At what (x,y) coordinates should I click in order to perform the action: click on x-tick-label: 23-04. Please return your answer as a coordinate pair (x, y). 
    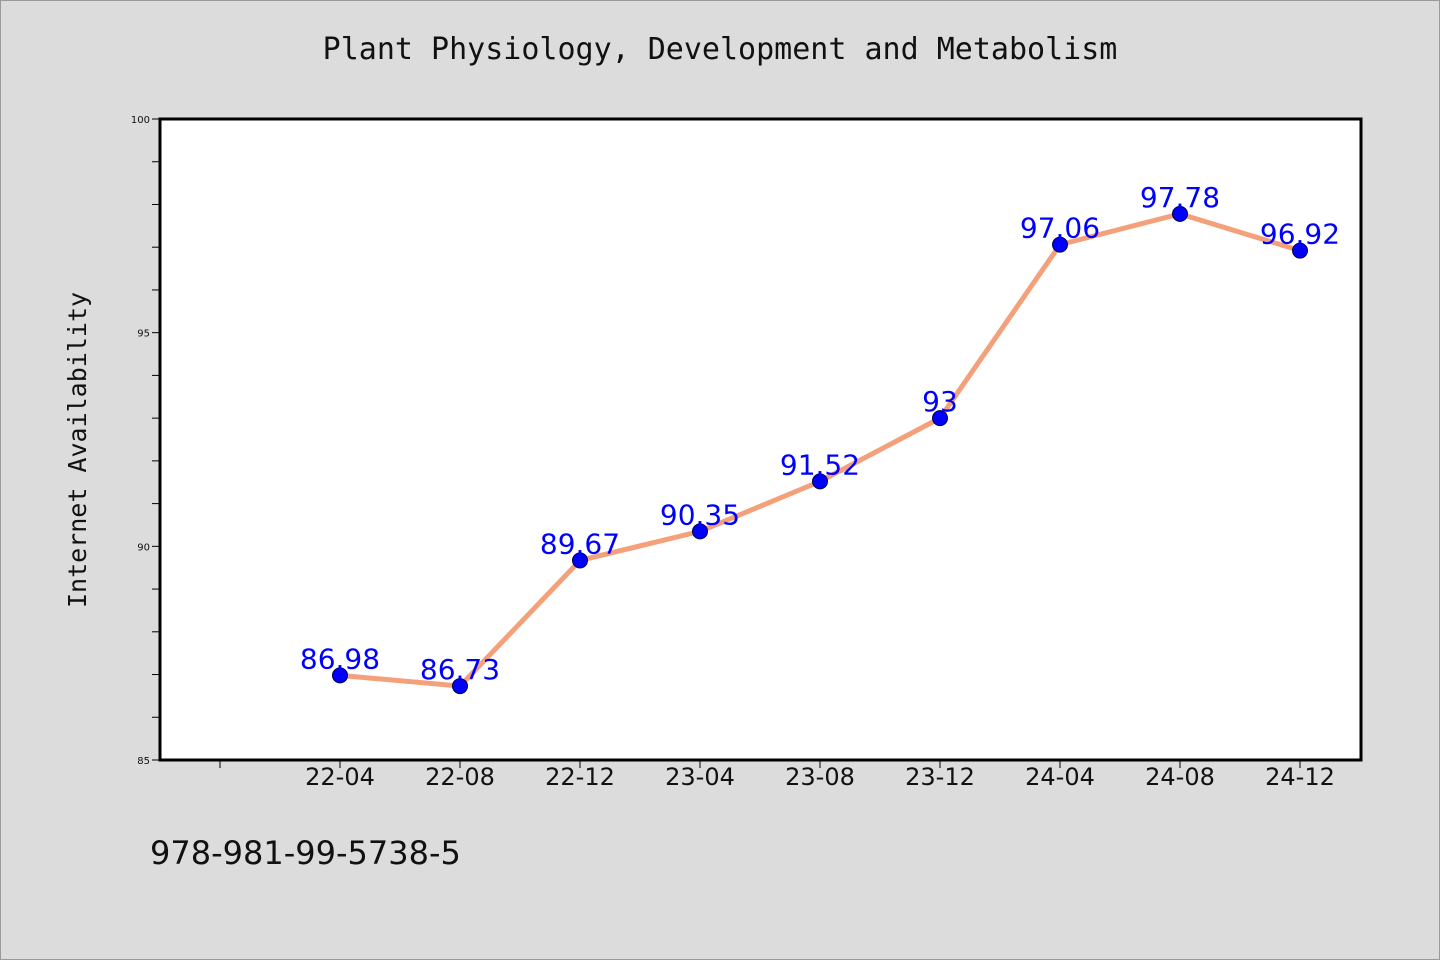
    Looking at the image, I should click on (700, 777).